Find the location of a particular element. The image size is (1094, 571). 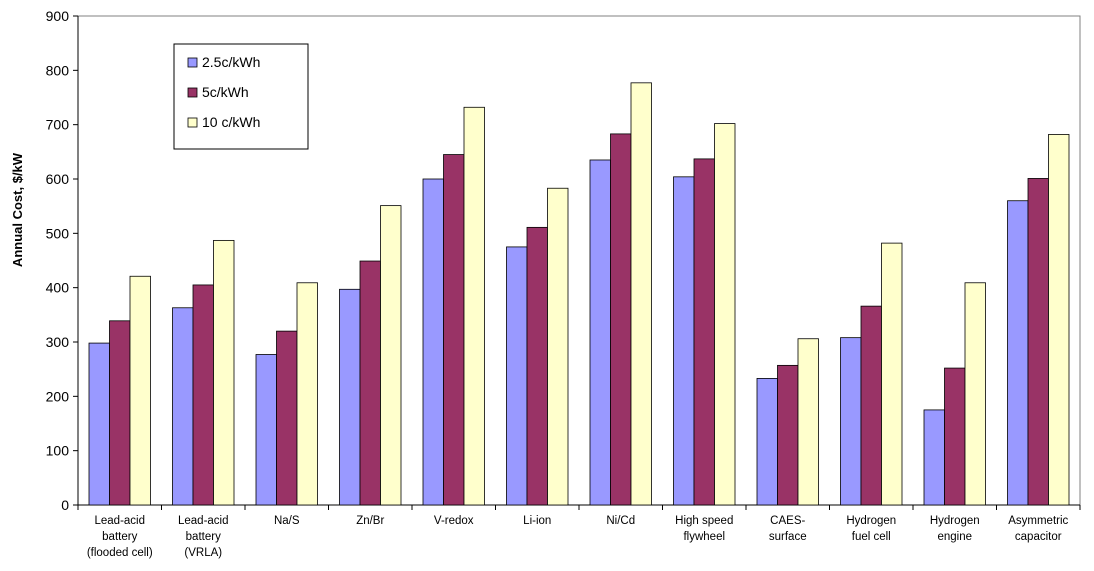

x-tick-label: Lead-acid battery (flooded cell) is located at coordinates (120, 537).